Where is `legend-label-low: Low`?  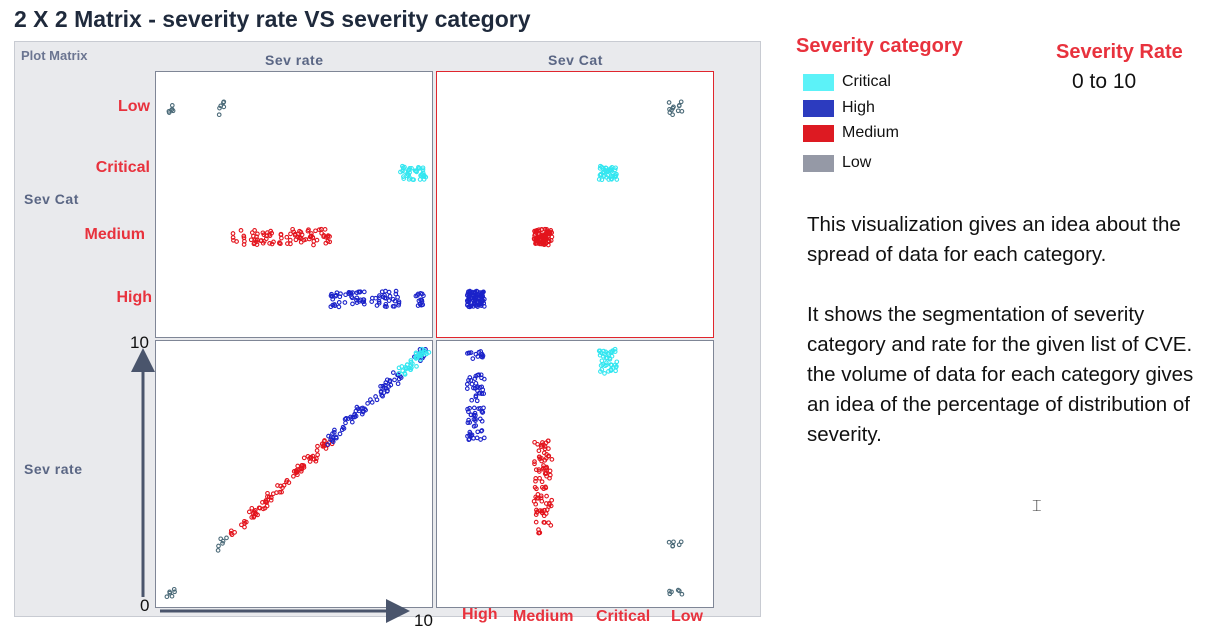 legend-label-low: Low is located at coordinates (857, 162).